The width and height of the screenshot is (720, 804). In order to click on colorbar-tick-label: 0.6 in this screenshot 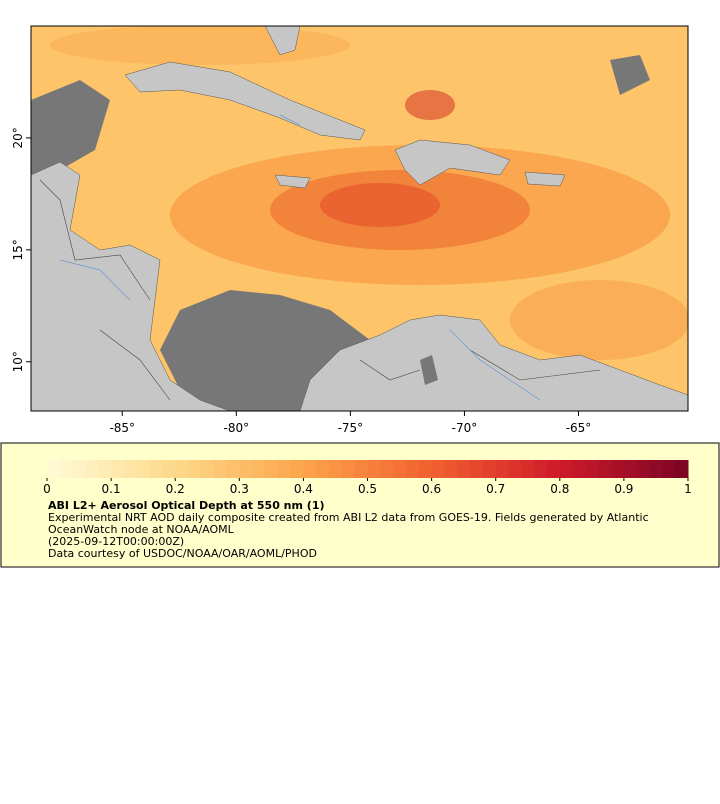, I will do `click(431, 489)`.